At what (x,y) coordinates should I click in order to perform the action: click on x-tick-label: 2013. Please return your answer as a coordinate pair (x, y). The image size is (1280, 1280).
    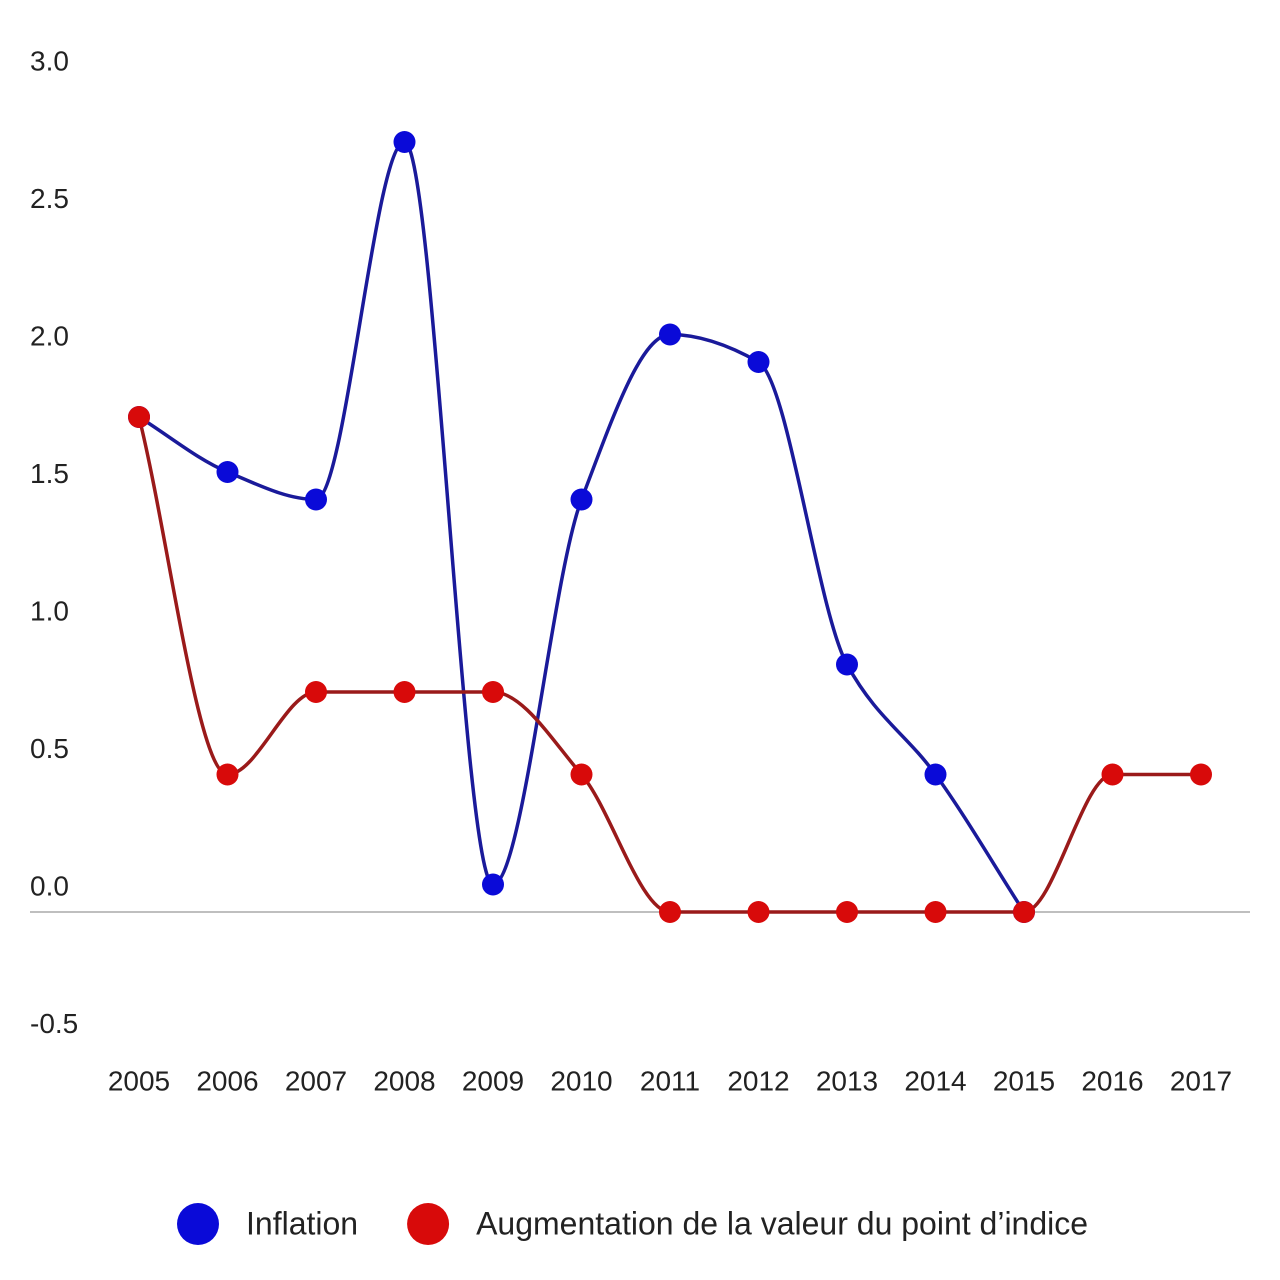
    Looking at the image, I should click on (847, 1080).